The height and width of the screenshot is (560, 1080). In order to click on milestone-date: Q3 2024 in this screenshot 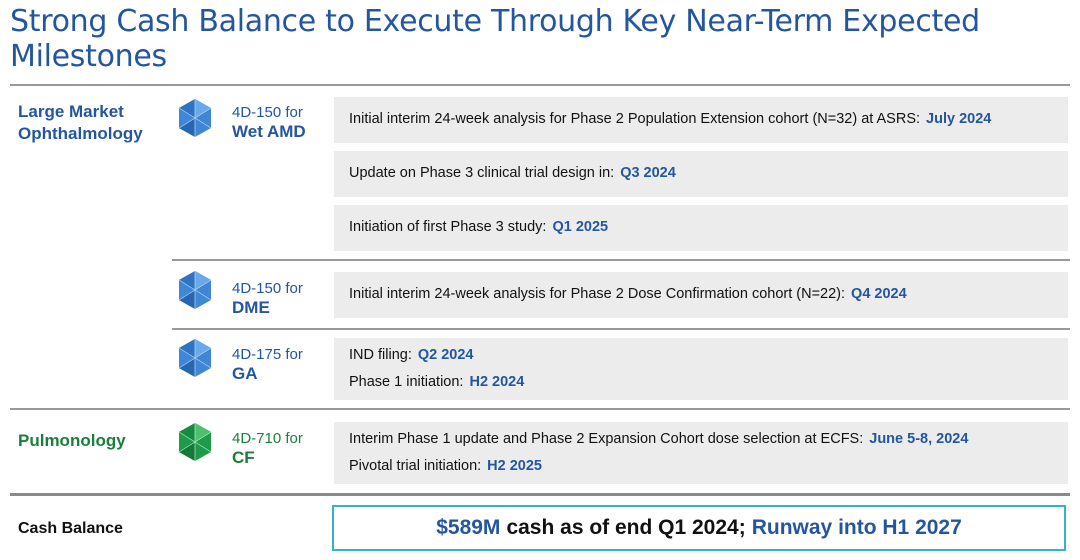, I will do `click(648, 173)`.